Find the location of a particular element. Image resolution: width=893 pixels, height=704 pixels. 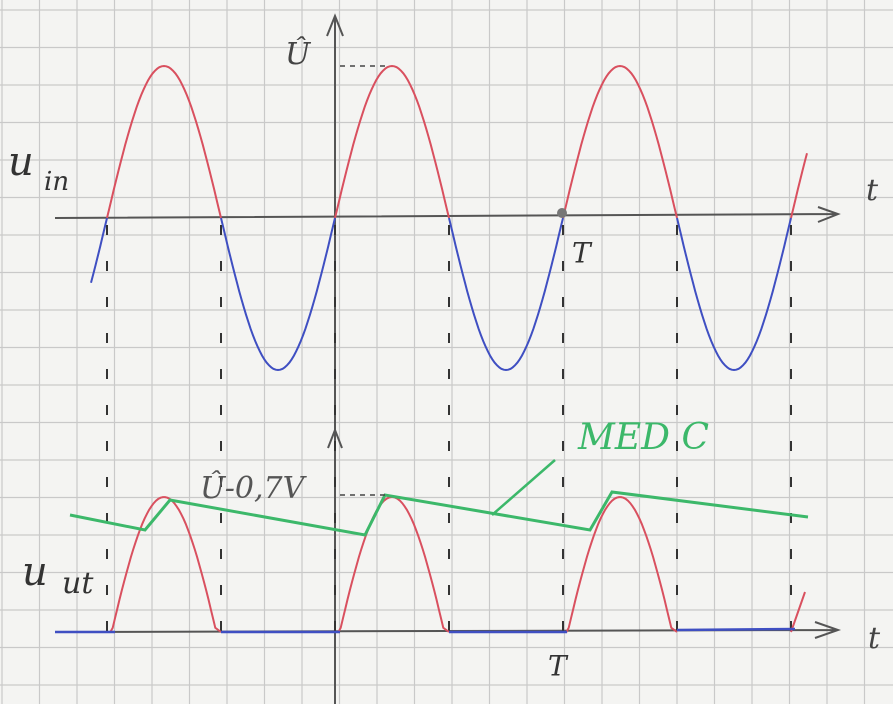

x-axis is located at coordinates (447, 214).